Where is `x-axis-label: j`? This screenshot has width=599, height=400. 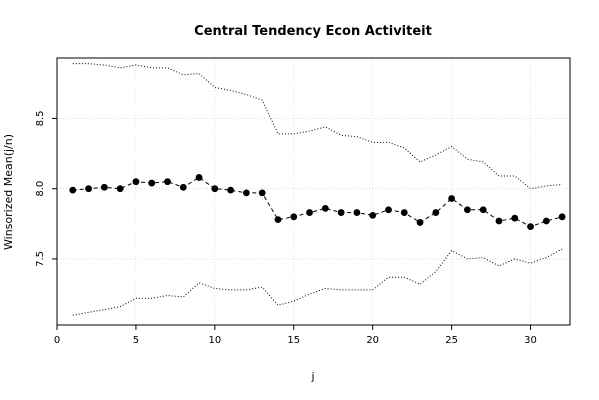
x-axis-label: j is located at coordinates (312, 376).